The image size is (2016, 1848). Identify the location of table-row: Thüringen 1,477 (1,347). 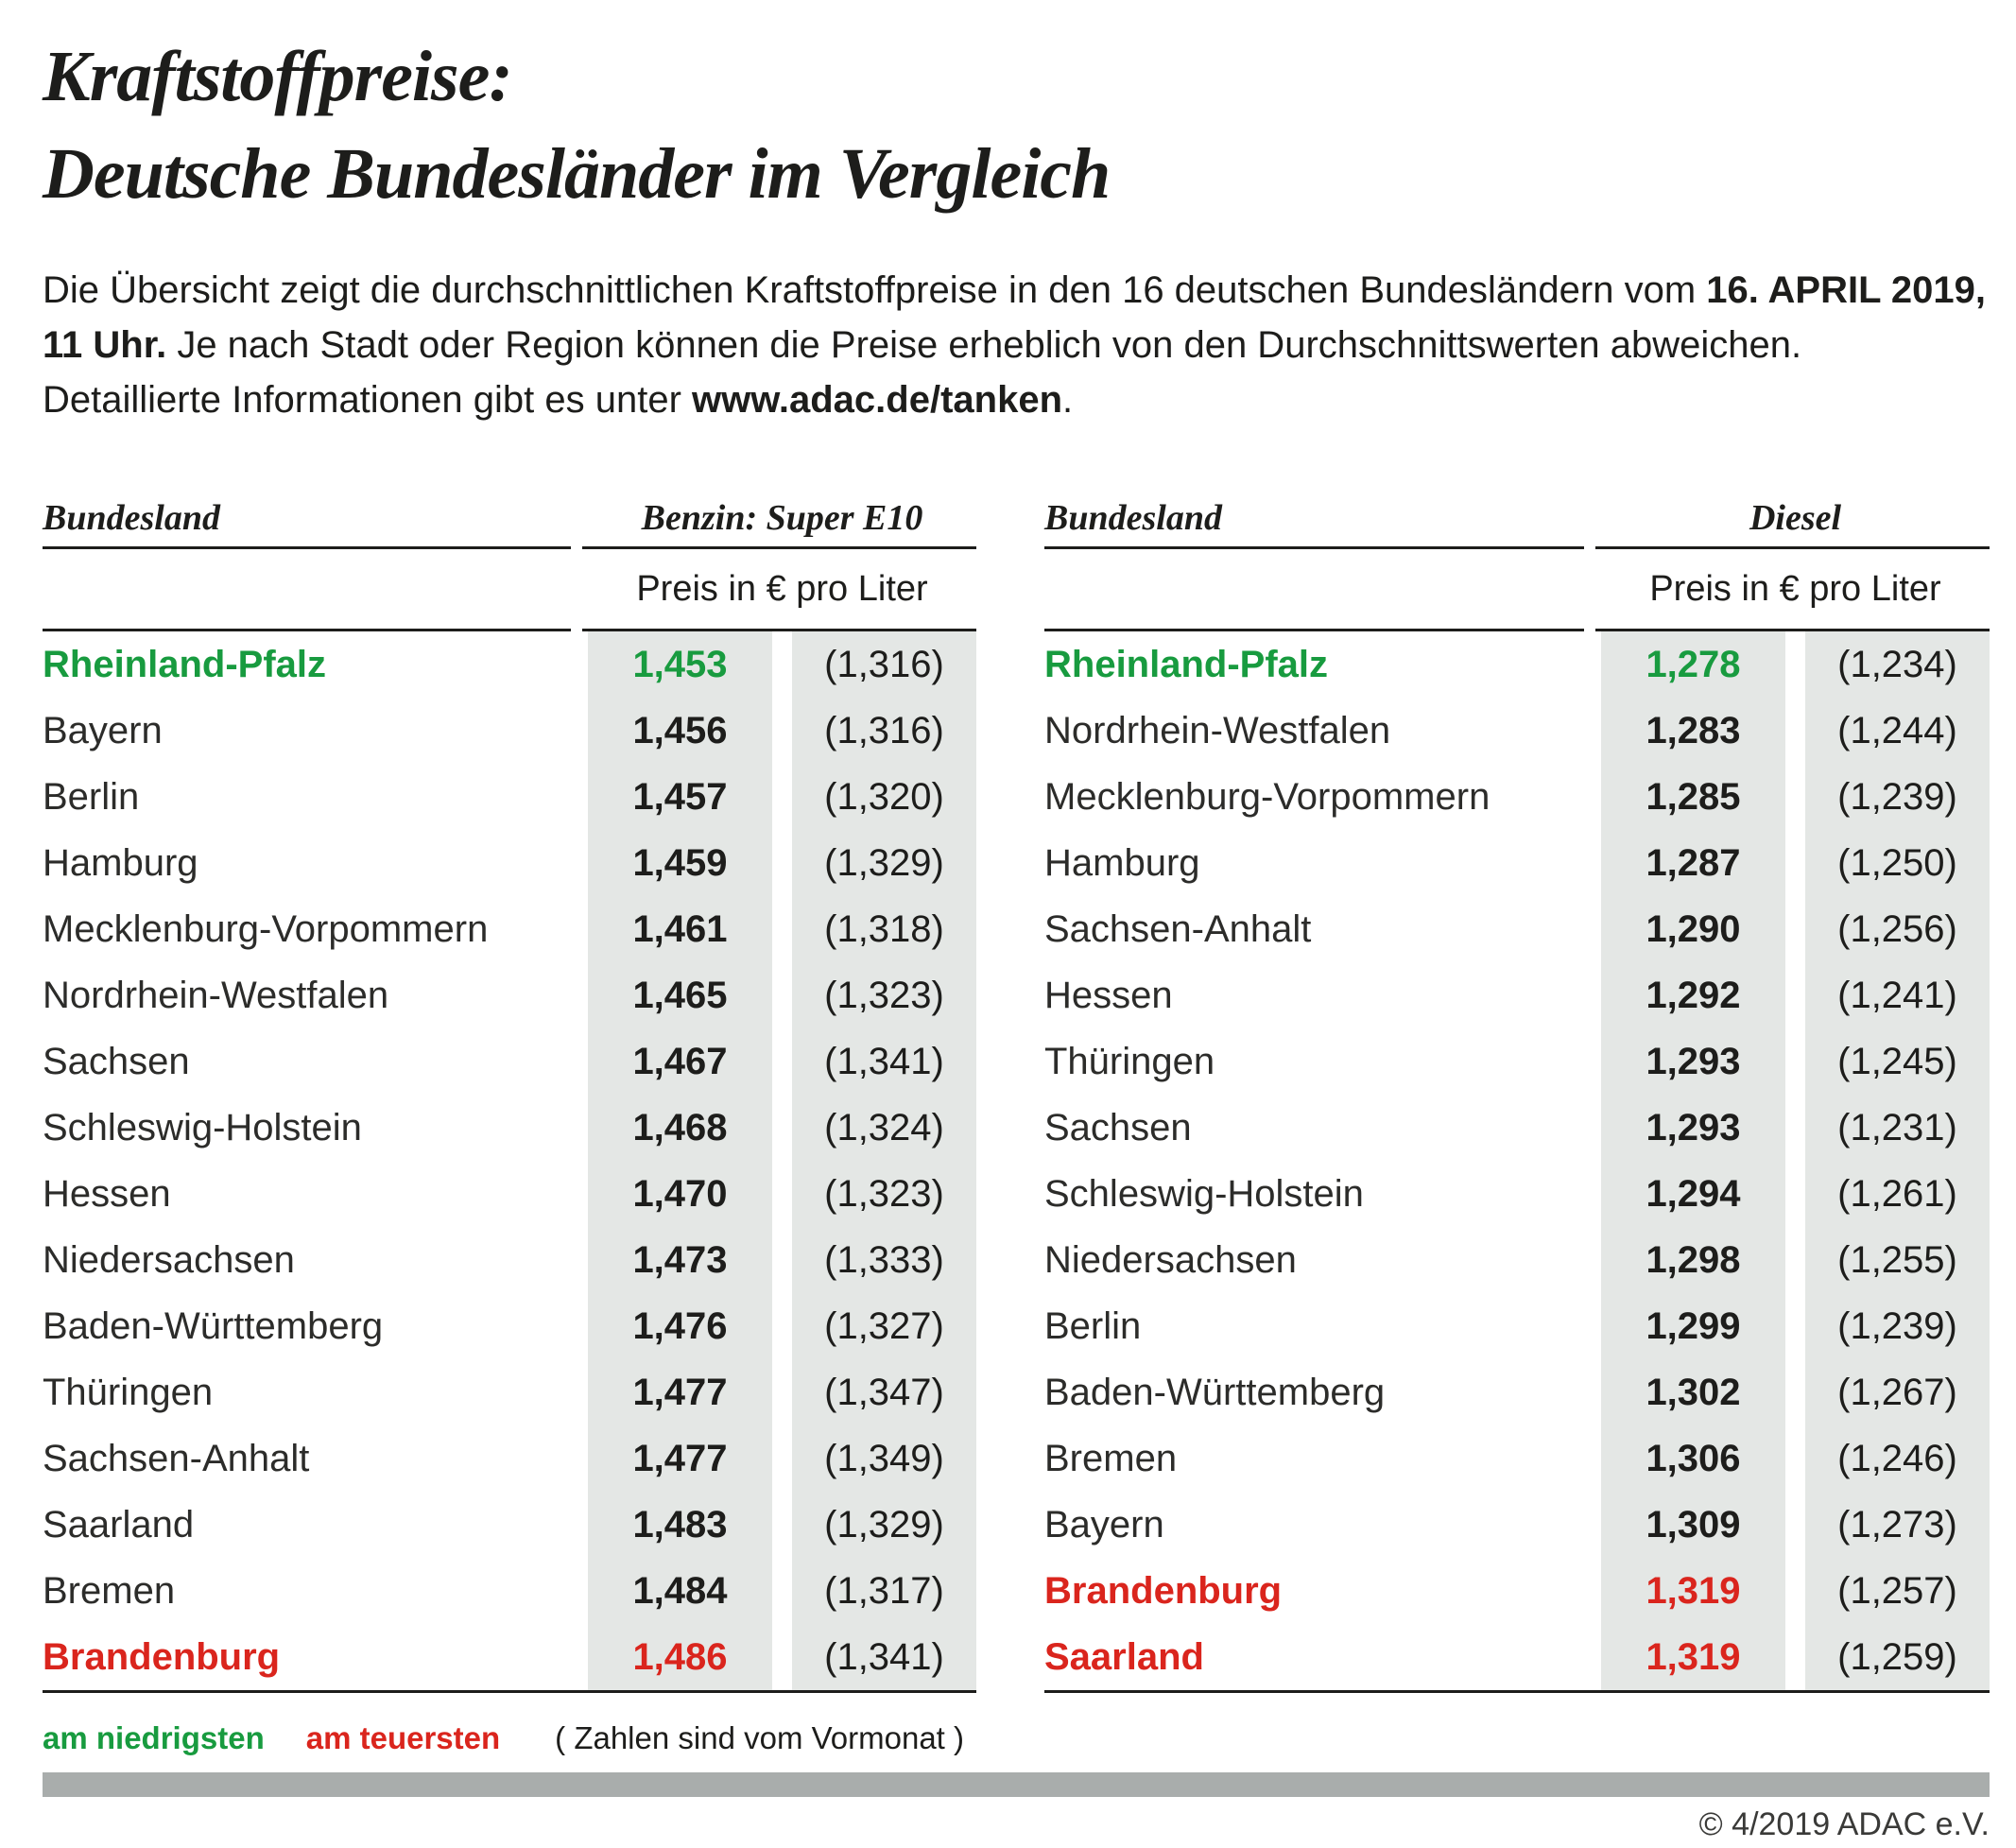
(509, 1392).